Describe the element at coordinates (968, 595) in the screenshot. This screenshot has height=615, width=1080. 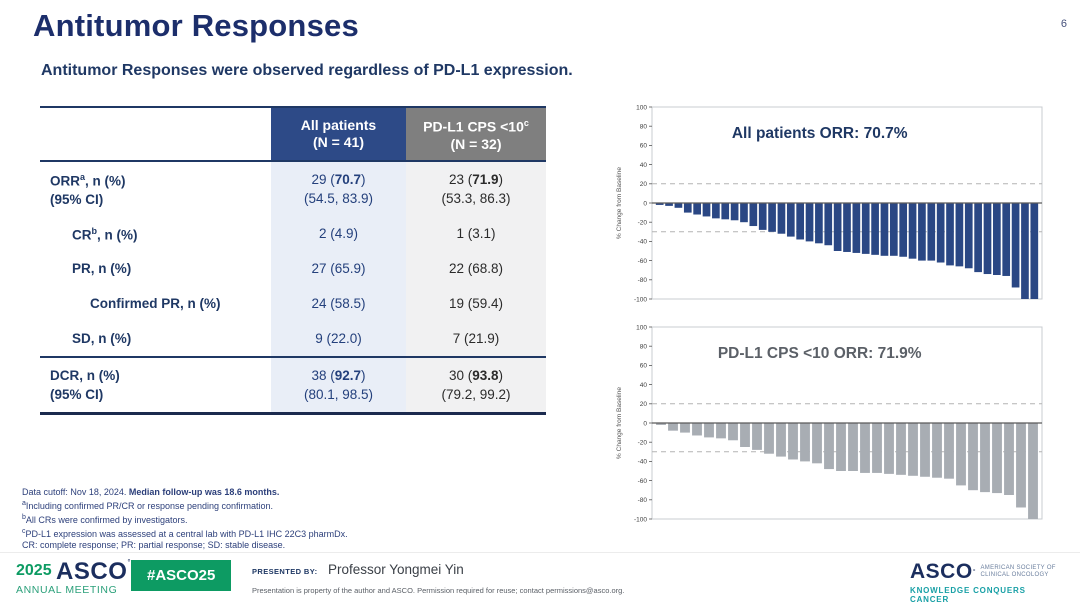
I see `asco-tagline: KNOWLEDGE CONQUERS CANCER` at that location.